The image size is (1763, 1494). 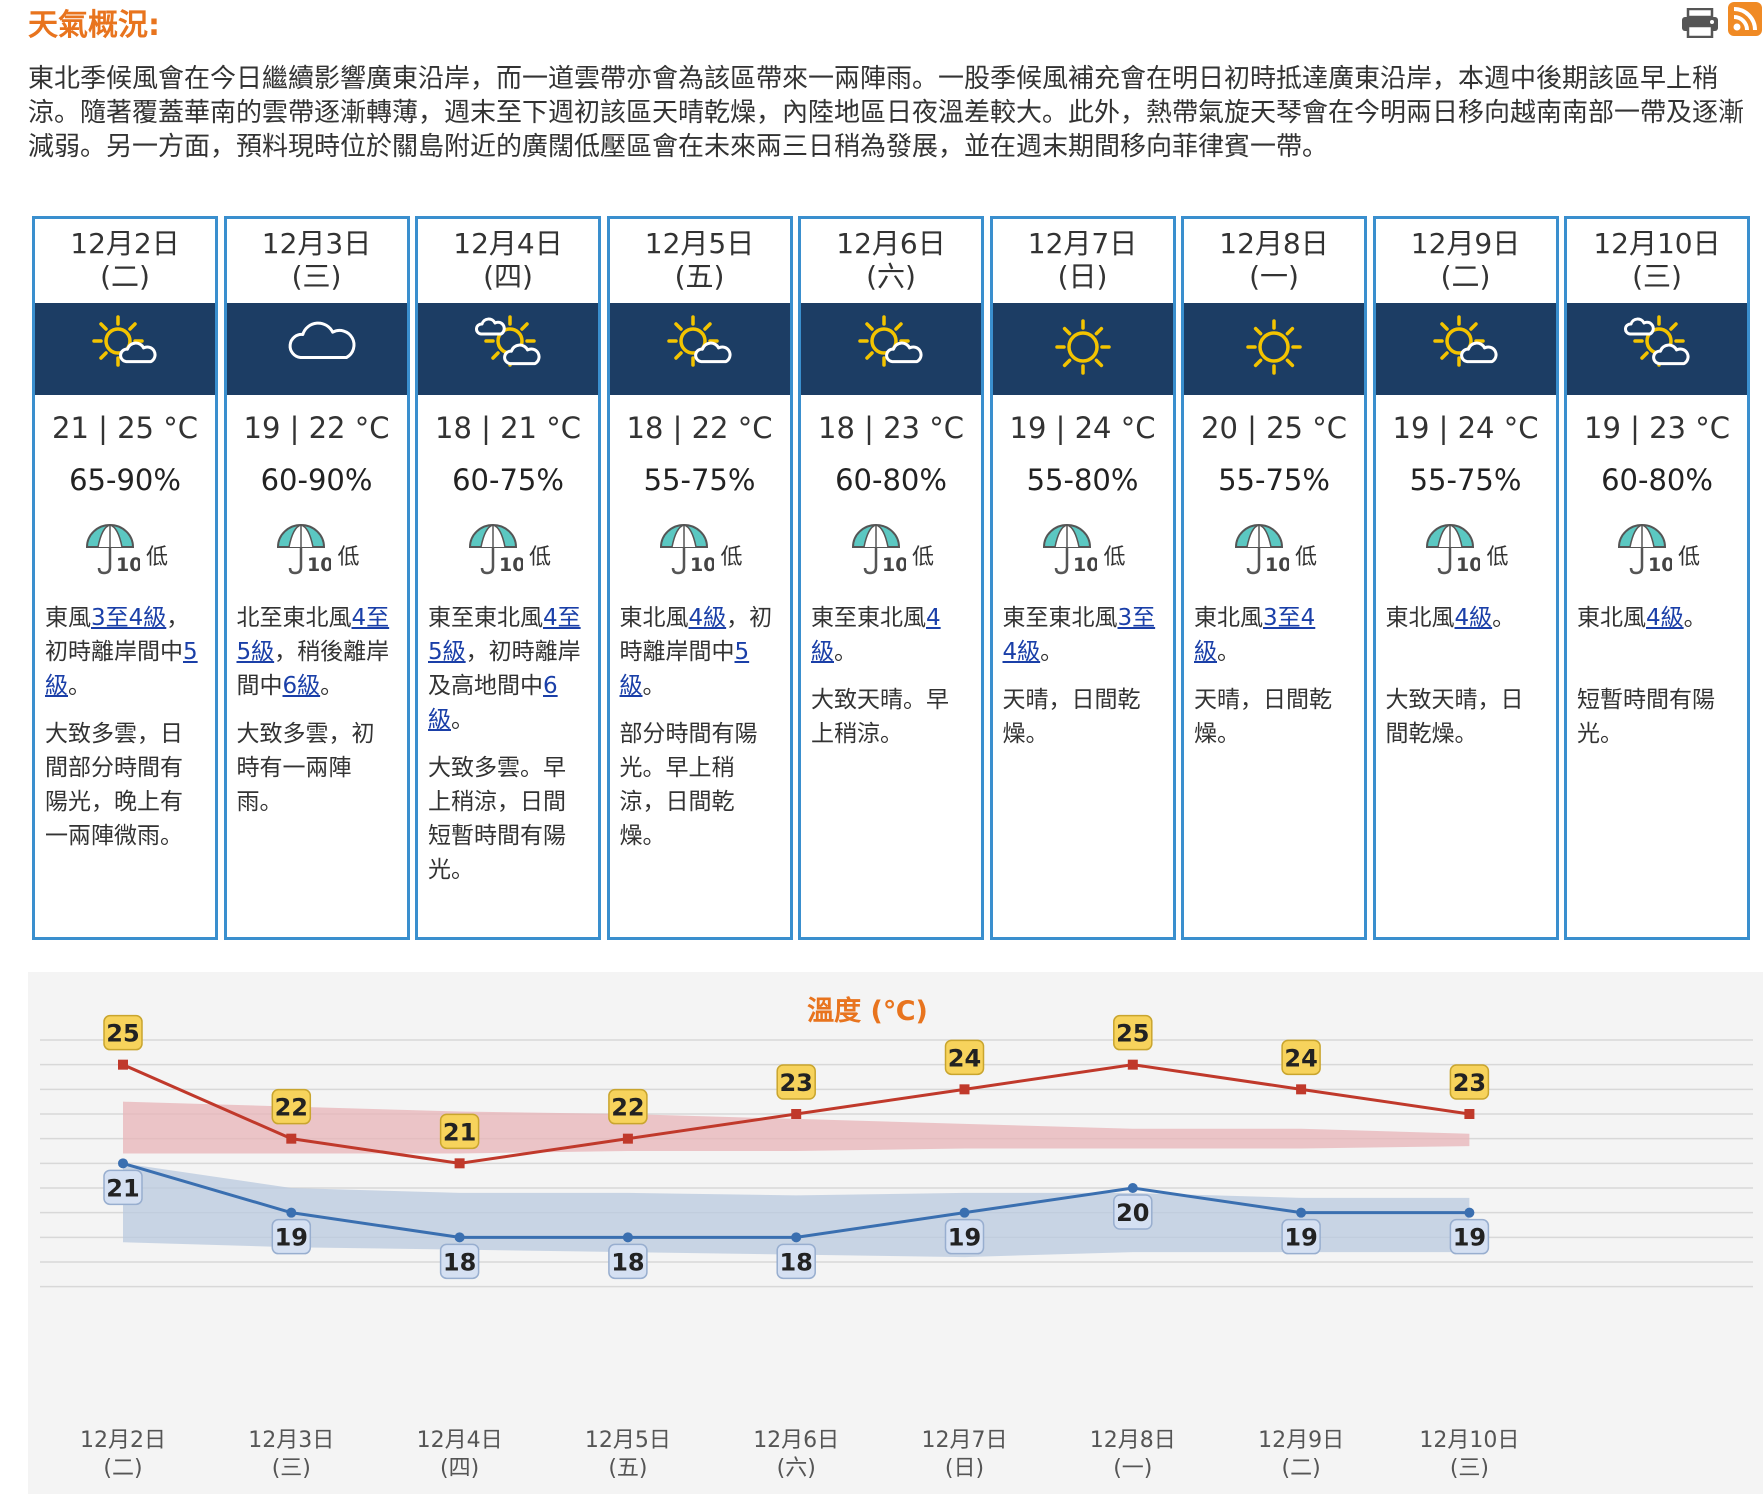 What do you see at coordinates (1132, 1468) in the screenshot?
I see `chart-x-tick-weekday: (一)` at bounding box center [1132, 1468].